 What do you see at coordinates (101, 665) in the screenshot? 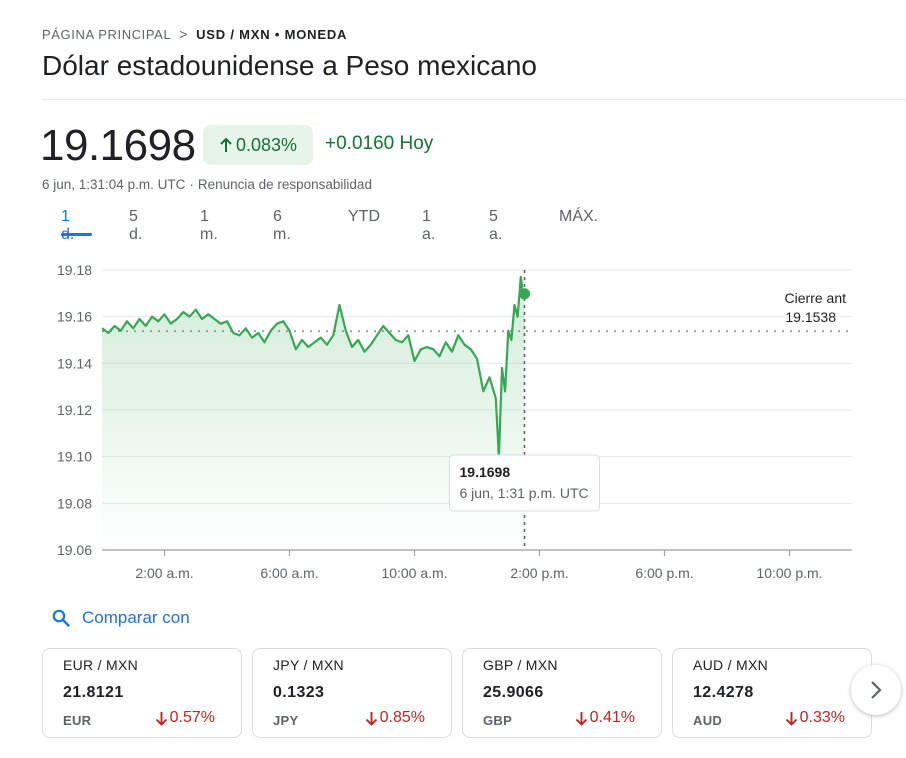
I see `card-pair: EUR / MXN` at bounding box center [101, 665].